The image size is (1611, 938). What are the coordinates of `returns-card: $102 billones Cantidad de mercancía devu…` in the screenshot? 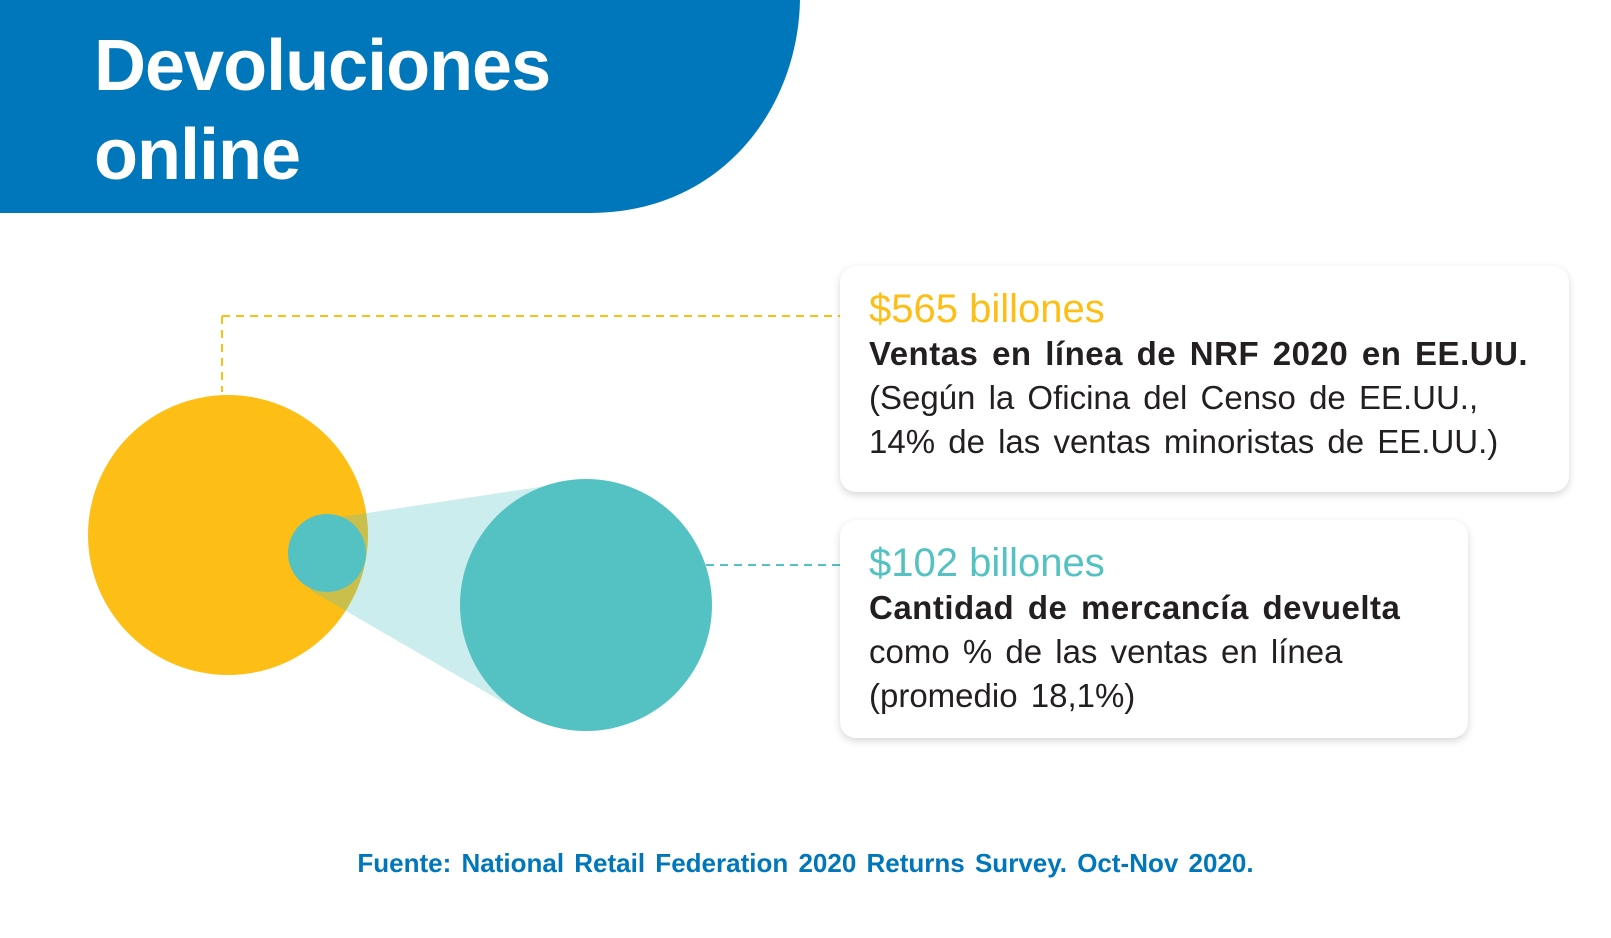 It's located at (1154, 629).